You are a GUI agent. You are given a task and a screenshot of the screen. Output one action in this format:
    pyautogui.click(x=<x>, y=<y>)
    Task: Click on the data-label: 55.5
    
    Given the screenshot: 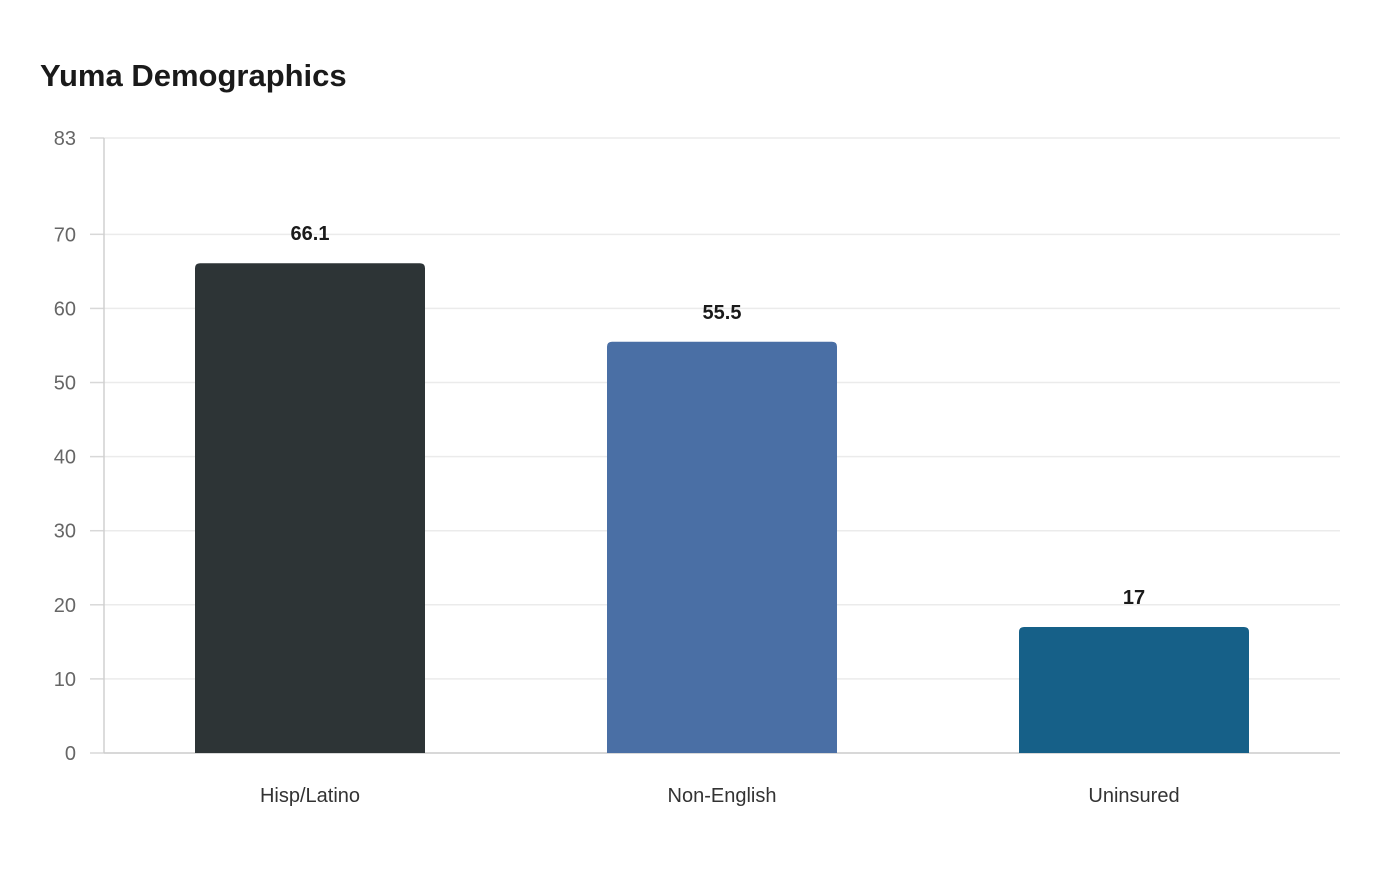 What is the action you would take?
    pyautogui.click(x=722, y=313)
    